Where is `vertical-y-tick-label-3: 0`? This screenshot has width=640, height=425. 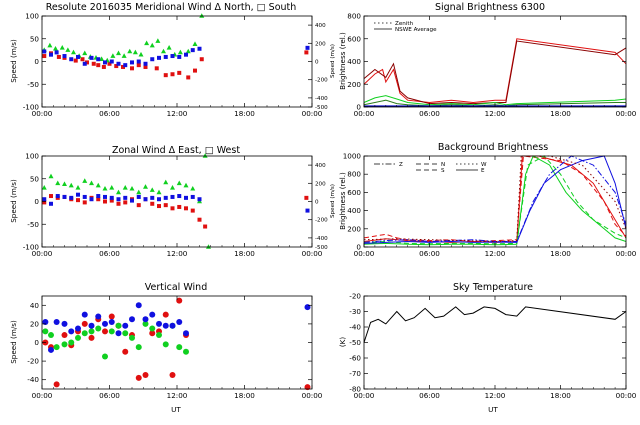
vertical-y-tick-label-3: 0 is located at coordinates (36, 342).